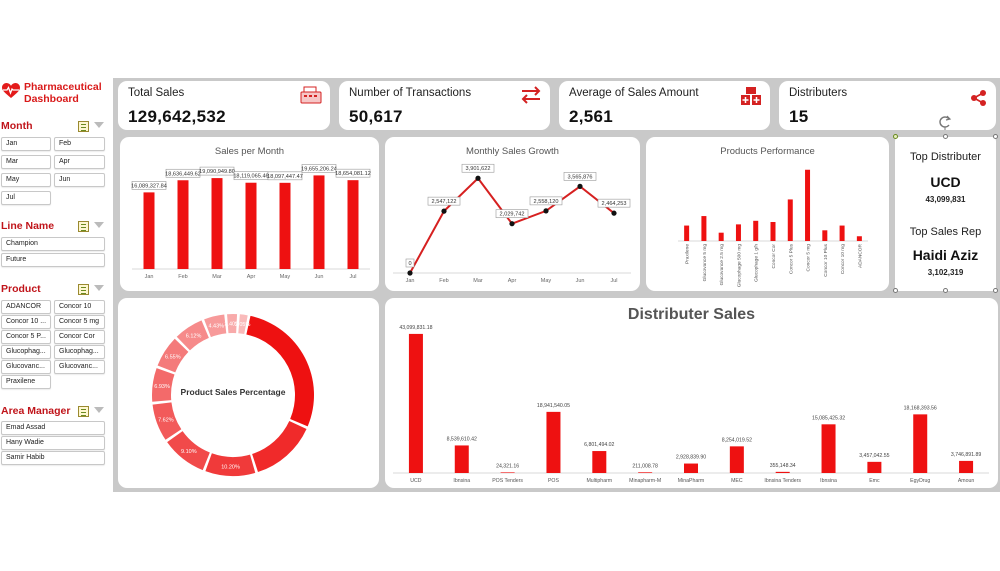  What do you see at coordinates (79, 180) in the screenshot?
I see `month-item: Jun` at bounding box center [79, 180].